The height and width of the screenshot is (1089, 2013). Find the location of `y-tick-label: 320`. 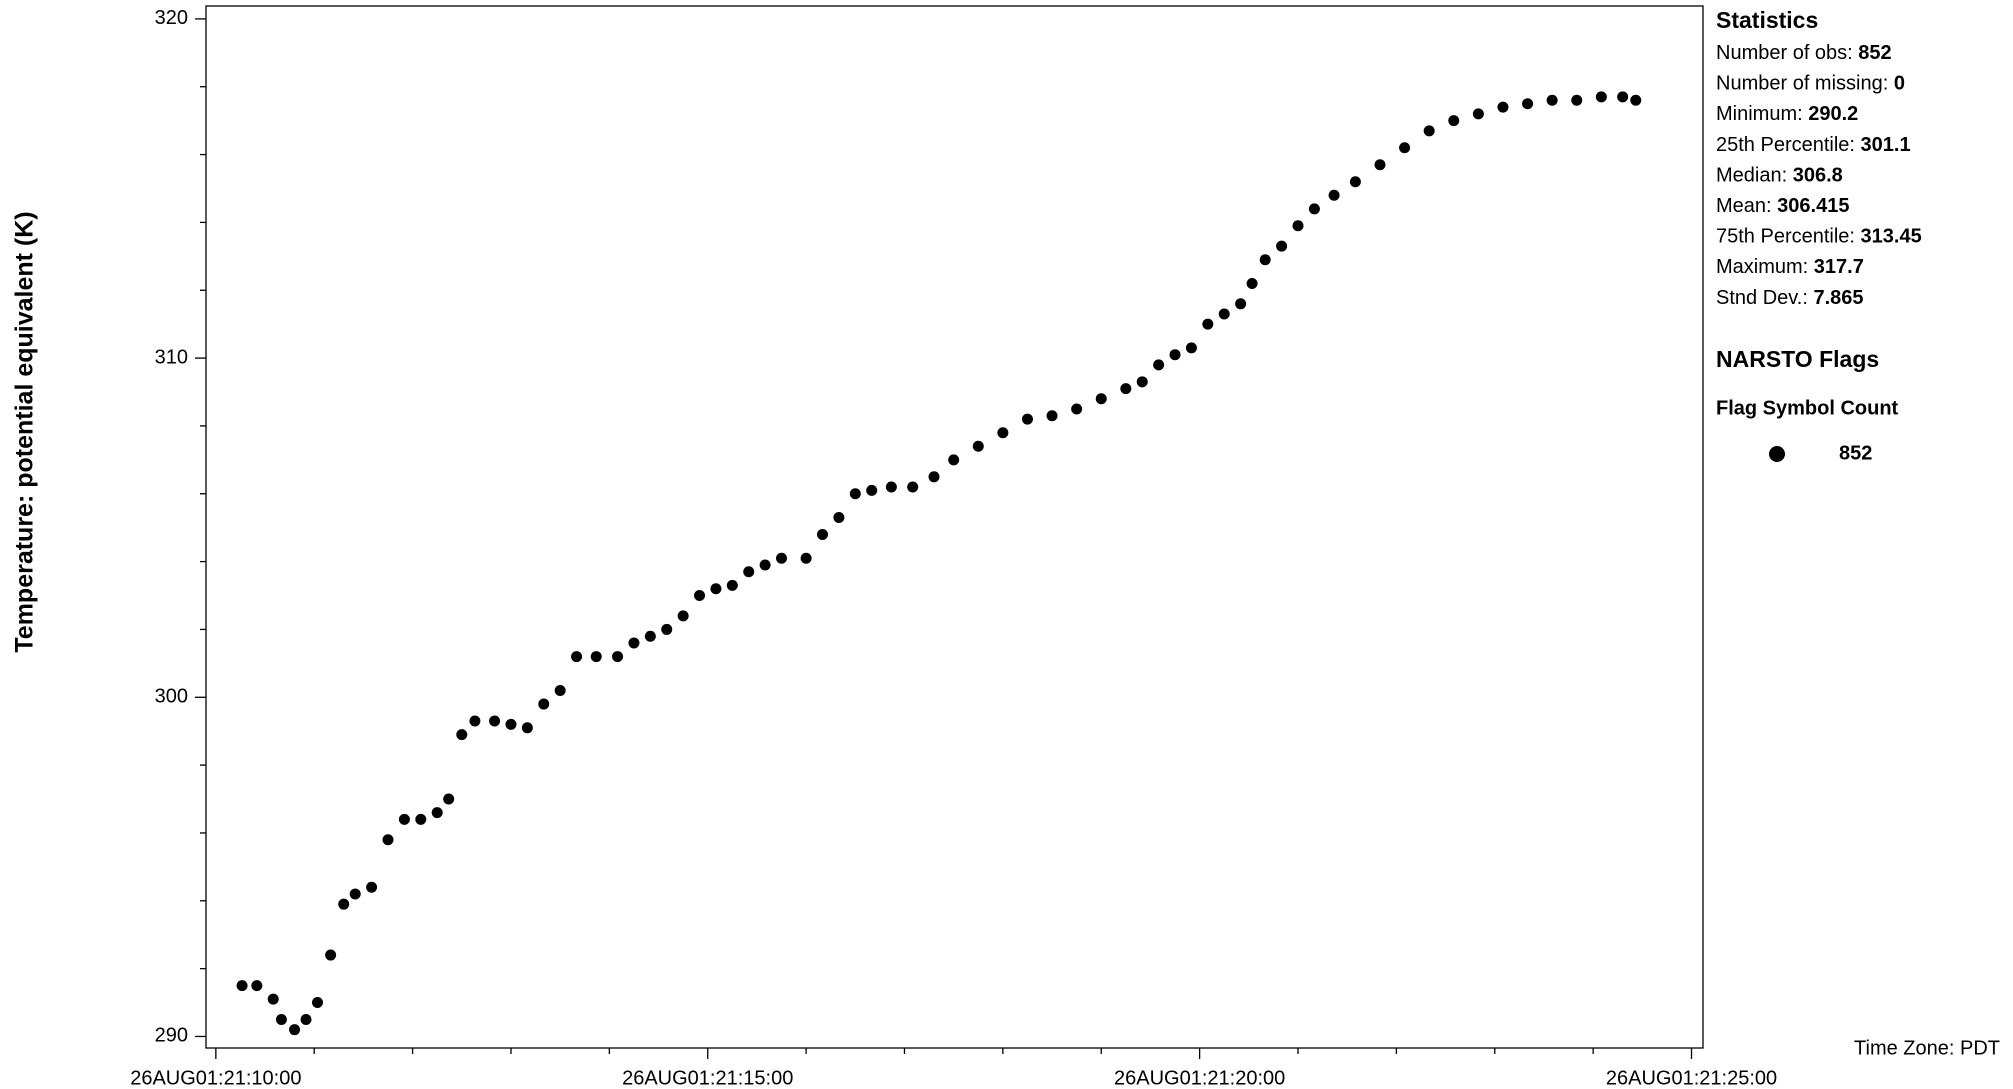

y-tick-label: 320 is located at coordinates (171, 18).